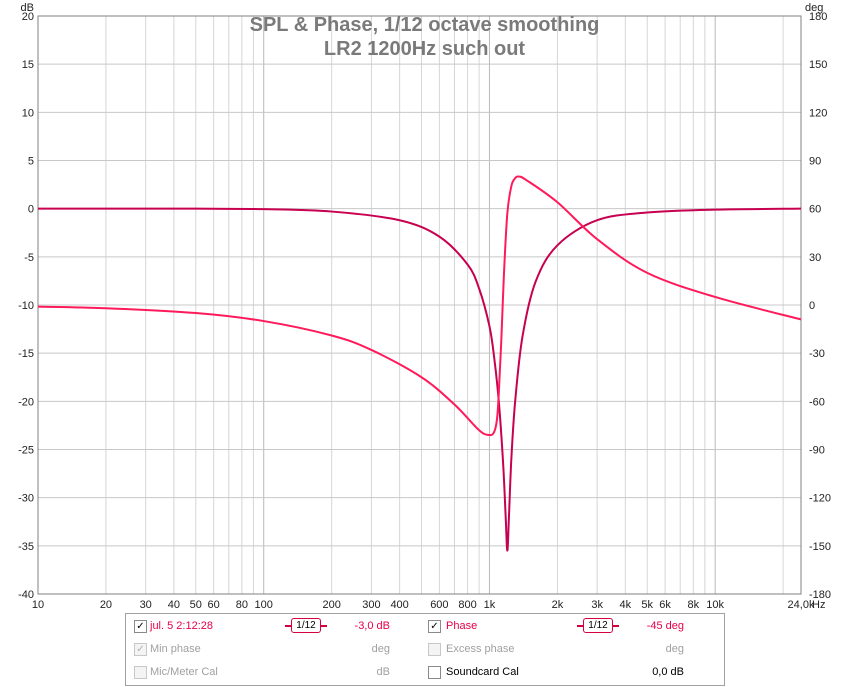 The image size is (849, 687). What do you see at coordinates (665, 605) in the screenshot?
I see `x-tick-label: 6k` at bounding box center [665, 605].